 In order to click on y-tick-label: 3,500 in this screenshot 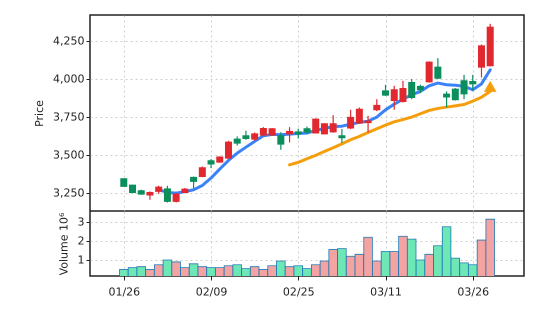, I will do `click(68, 155)`.